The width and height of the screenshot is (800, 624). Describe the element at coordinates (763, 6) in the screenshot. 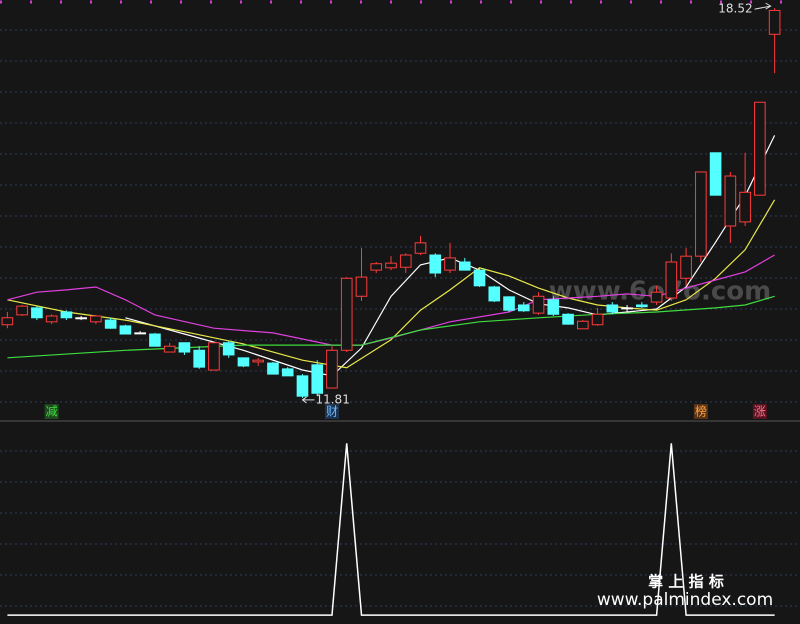

I see `high-arrow` at that location.